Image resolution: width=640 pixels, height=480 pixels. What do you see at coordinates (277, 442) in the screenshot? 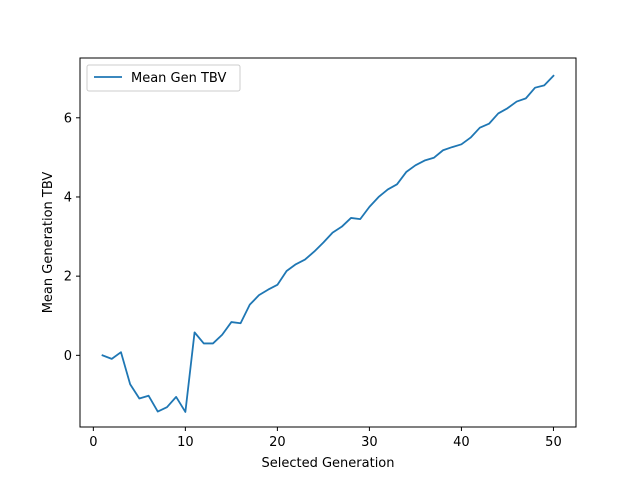
I see `x-tick-label: 20` at bounding box center [277, 442].